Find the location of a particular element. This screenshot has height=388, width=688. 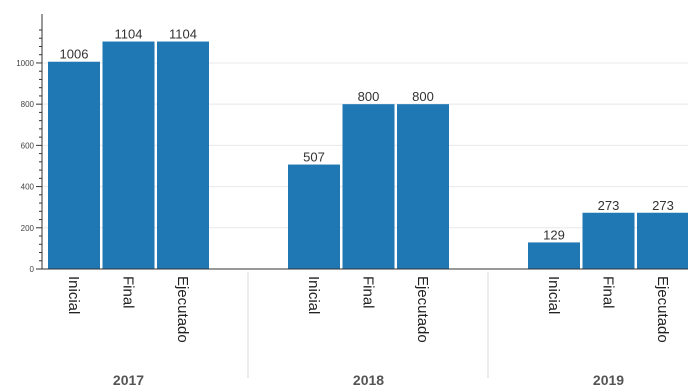

y-tick-label: 400 is located at coordinates (28, 187).